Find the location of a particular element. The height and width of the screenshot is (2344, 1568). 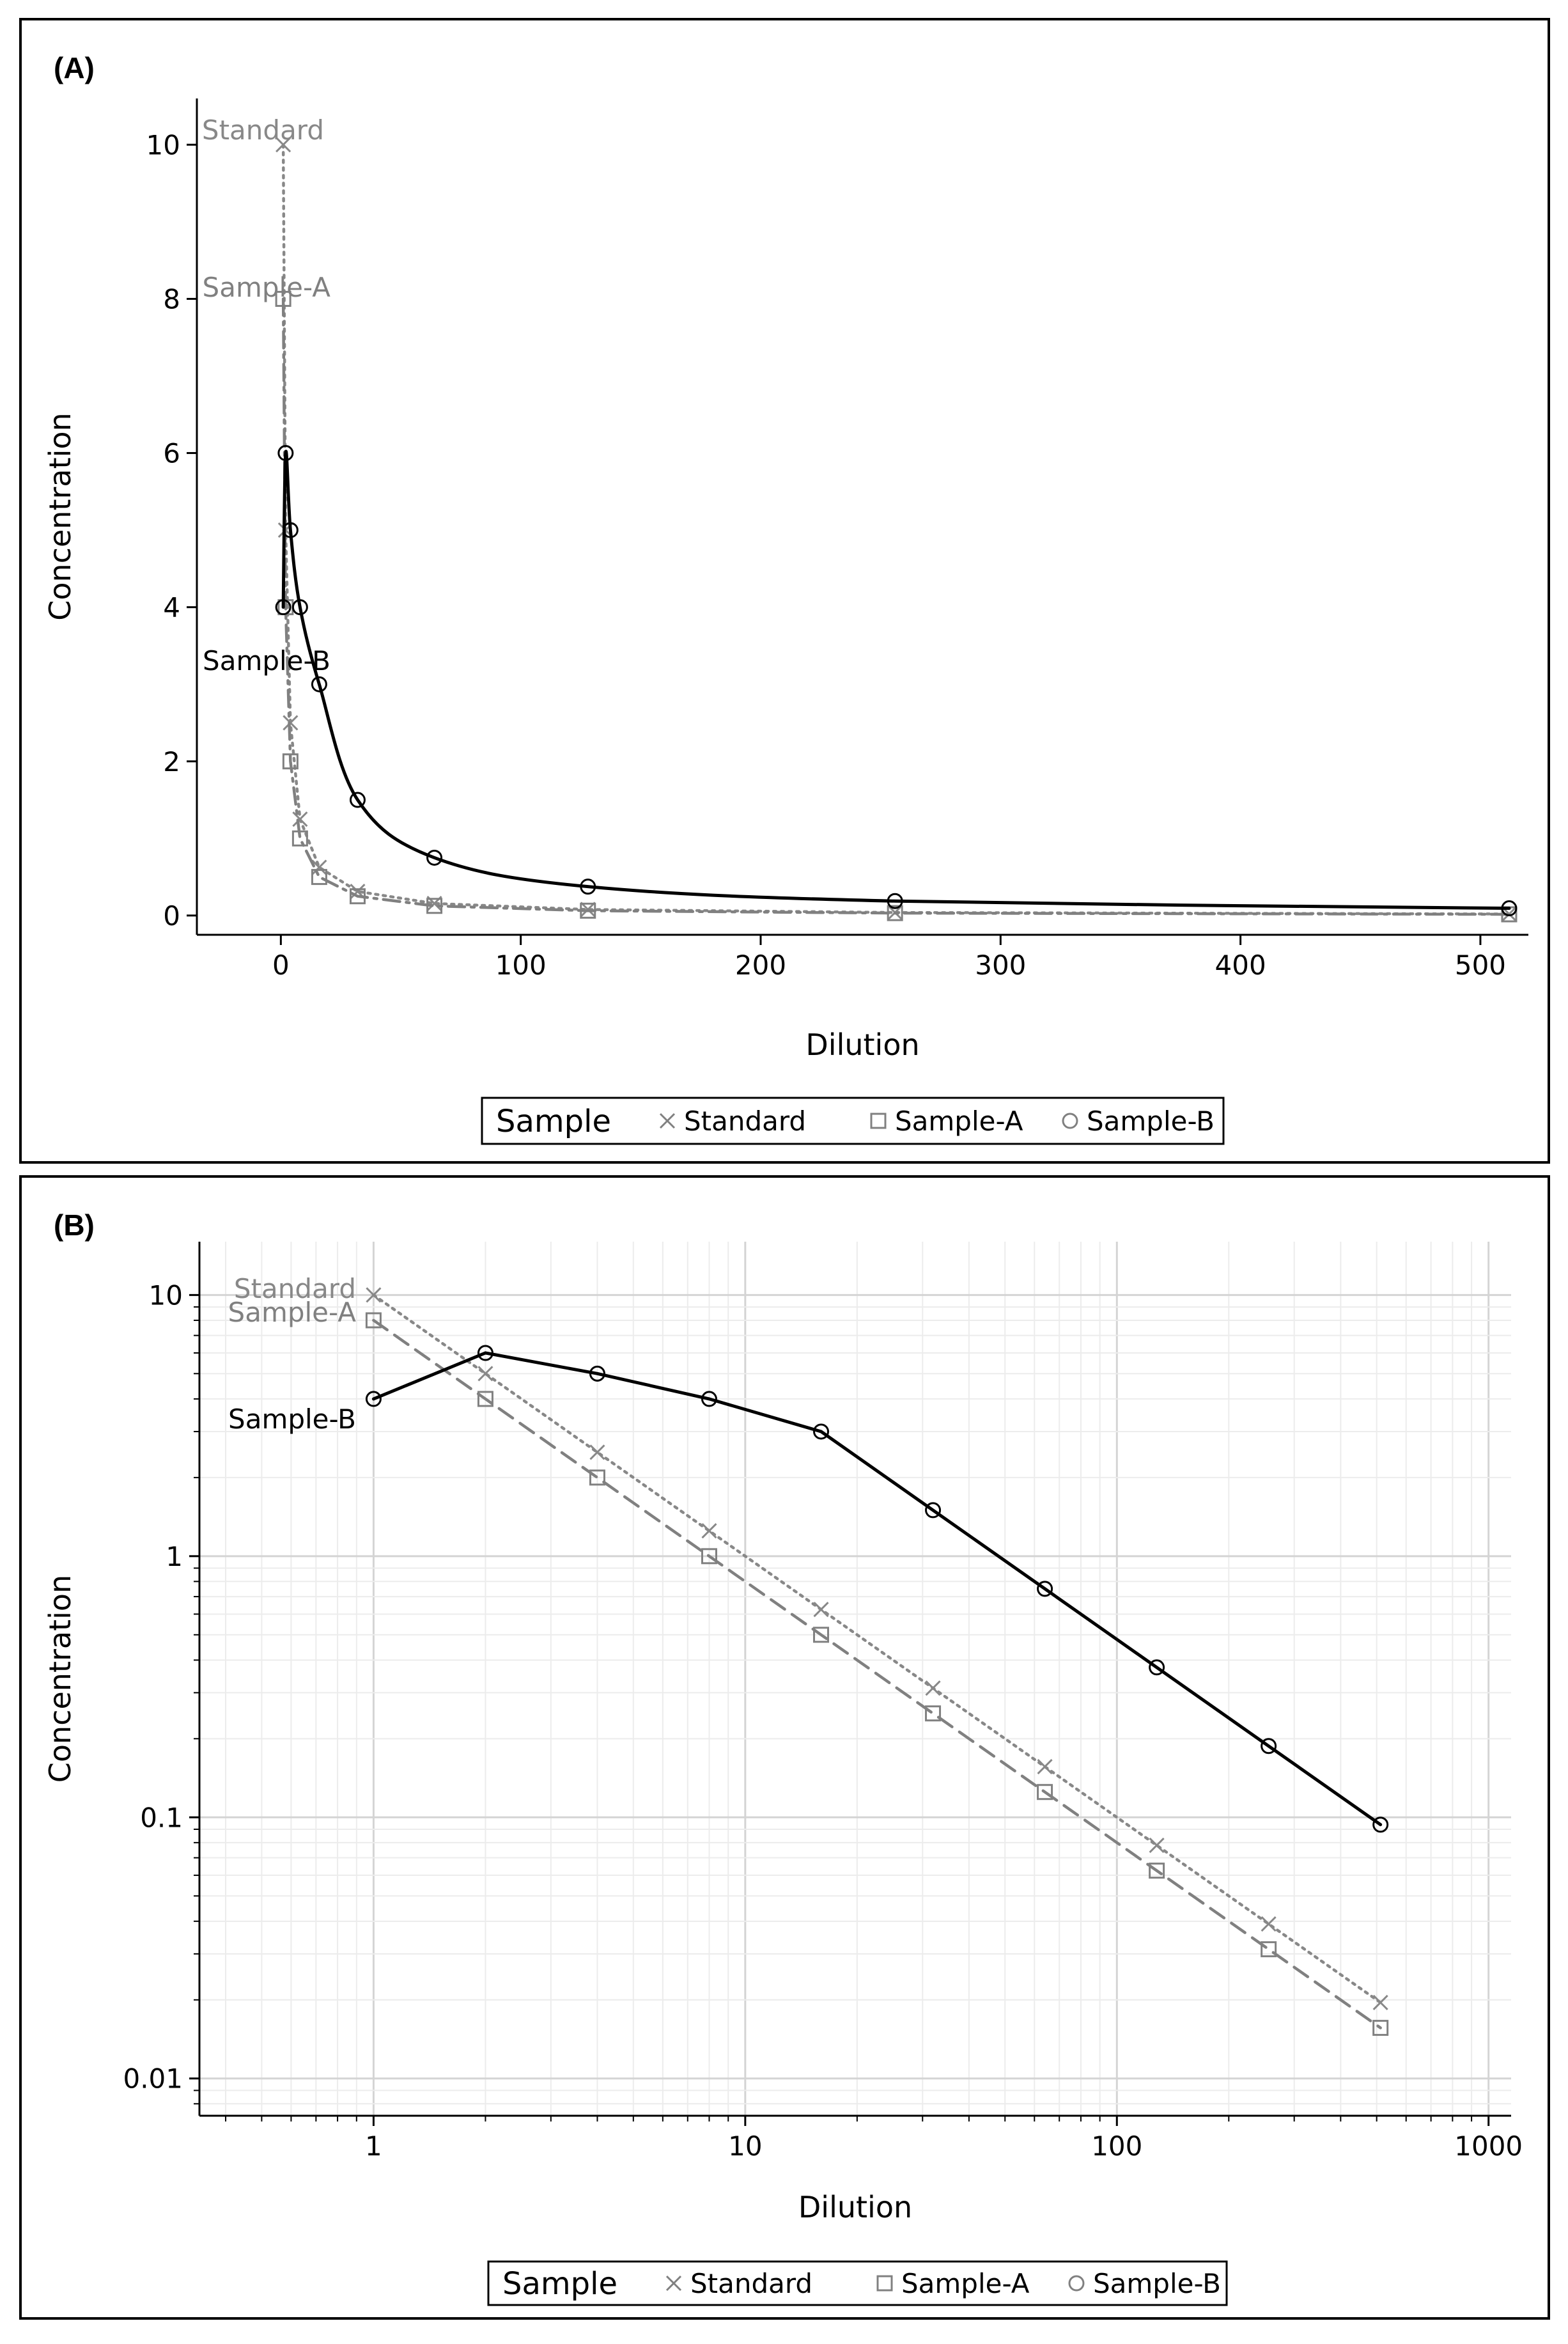

legend: Sample Standard Sample-A Sample-B is located at coordinates (853, 1121).